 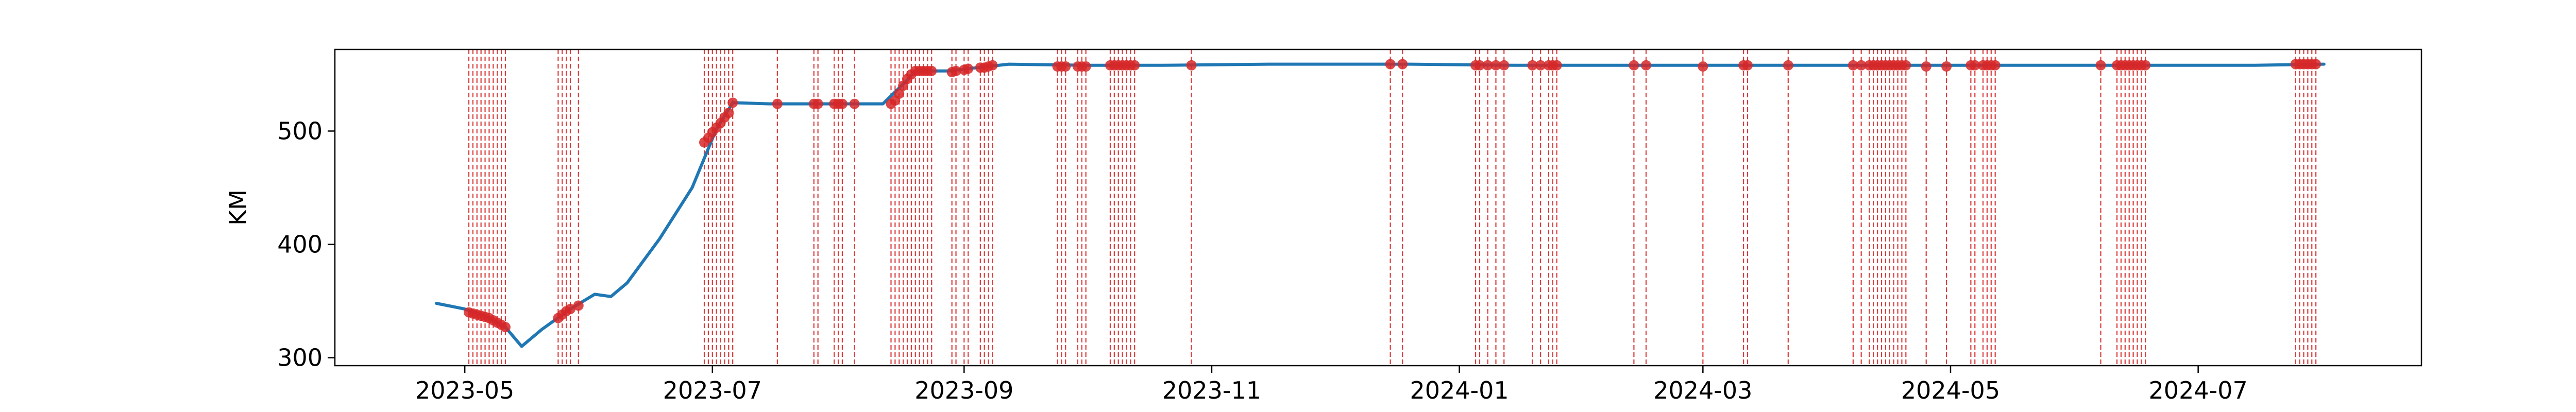 What do you see at coordinates (1211, 390) in the screenshot?
I see `x-tick-label: 2023-11` at bounding box center [1211, 390].